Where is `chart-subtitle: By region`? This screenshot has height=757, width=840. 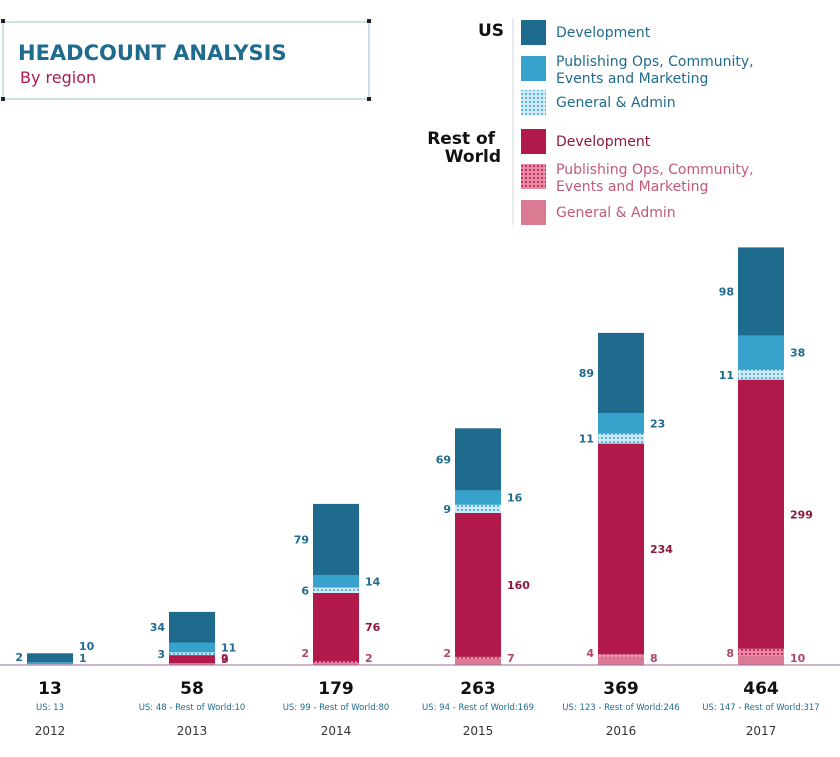
chart-subtitle: By region is located at coordinates (58, 77).